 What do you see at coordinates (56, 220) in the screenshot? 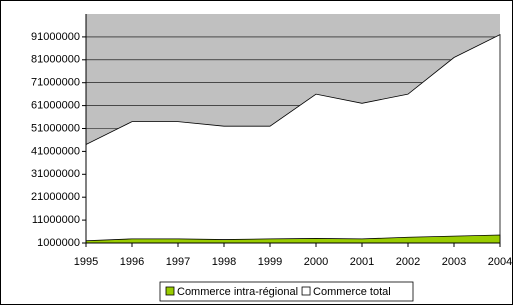
I see `y-tick-label: 11000000` at bounding box center [56, 220].